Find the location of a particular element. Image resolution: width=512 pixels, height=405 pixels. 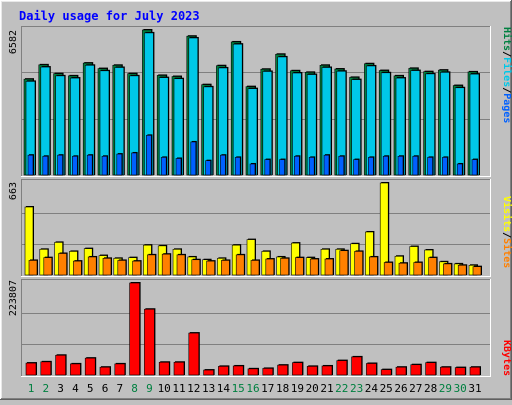

ymax-label-hits: 6582 is located at coordinates (13, 42).